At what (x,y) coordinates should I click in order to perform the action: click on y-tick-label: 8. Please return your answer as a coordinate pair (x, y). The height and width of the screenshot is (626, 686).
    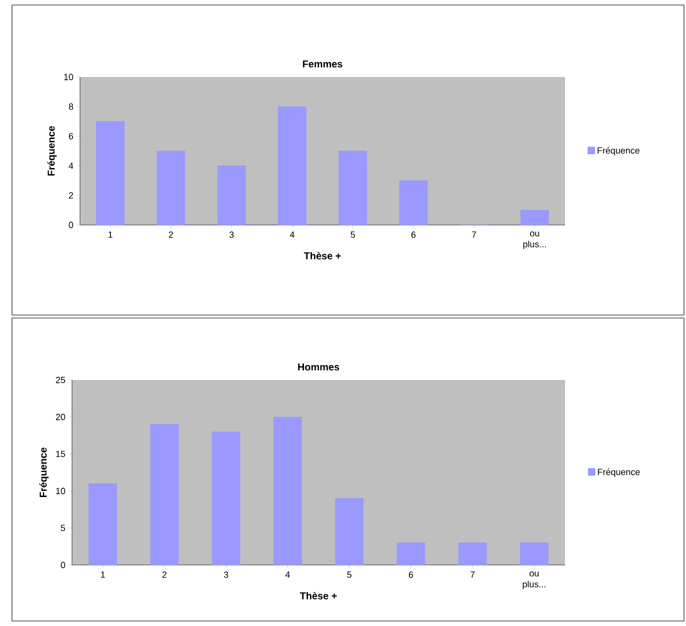
    Looking at the image, I should click on (71, 106).